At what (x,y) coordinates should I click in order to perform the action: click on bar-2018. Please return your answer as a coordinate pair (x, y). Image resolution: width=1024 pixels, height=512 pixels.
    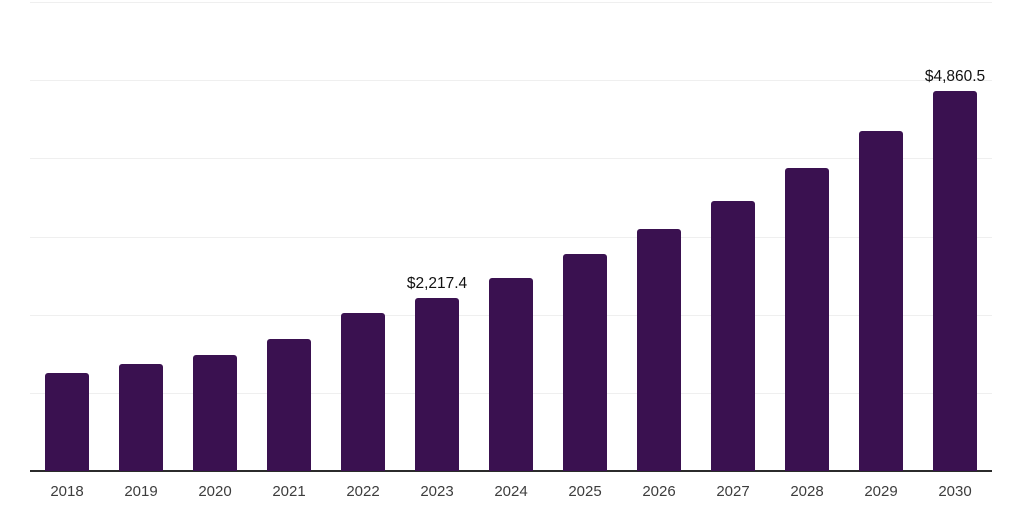
    Looking at the image, I should click on (67, 422).